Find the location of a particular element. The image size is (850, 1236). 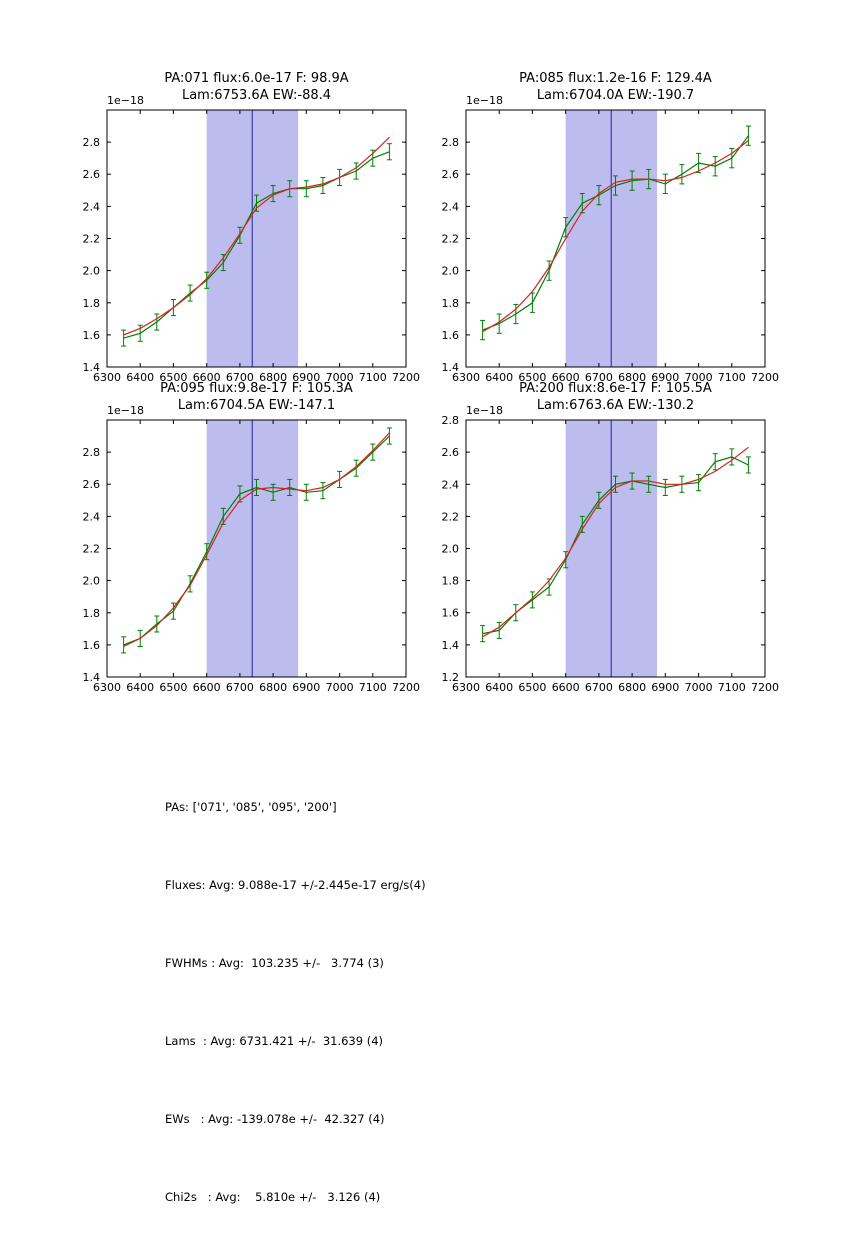

chart-title-line1: PA:200 flux:8.6e-17 F: 105.5A is located at coordinates (615, 388).